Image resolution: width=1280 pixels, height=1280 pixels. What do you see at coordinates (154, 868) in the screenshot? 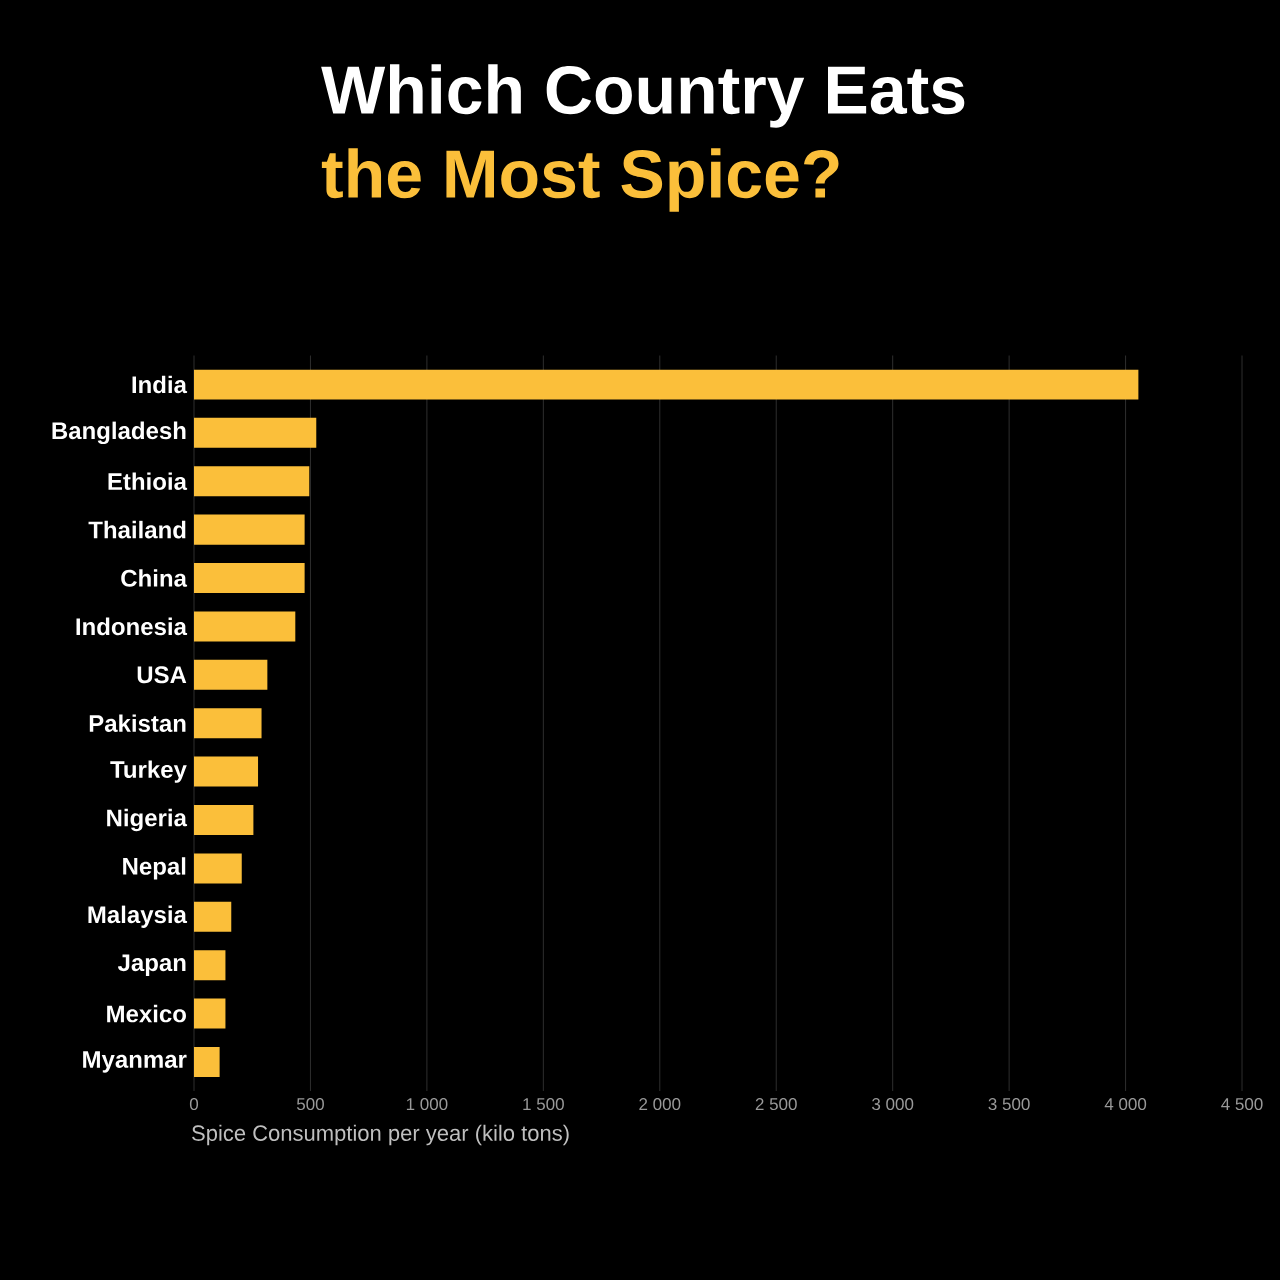
I see `y-tick-label: Nepal` at bounding box center [154, 868].